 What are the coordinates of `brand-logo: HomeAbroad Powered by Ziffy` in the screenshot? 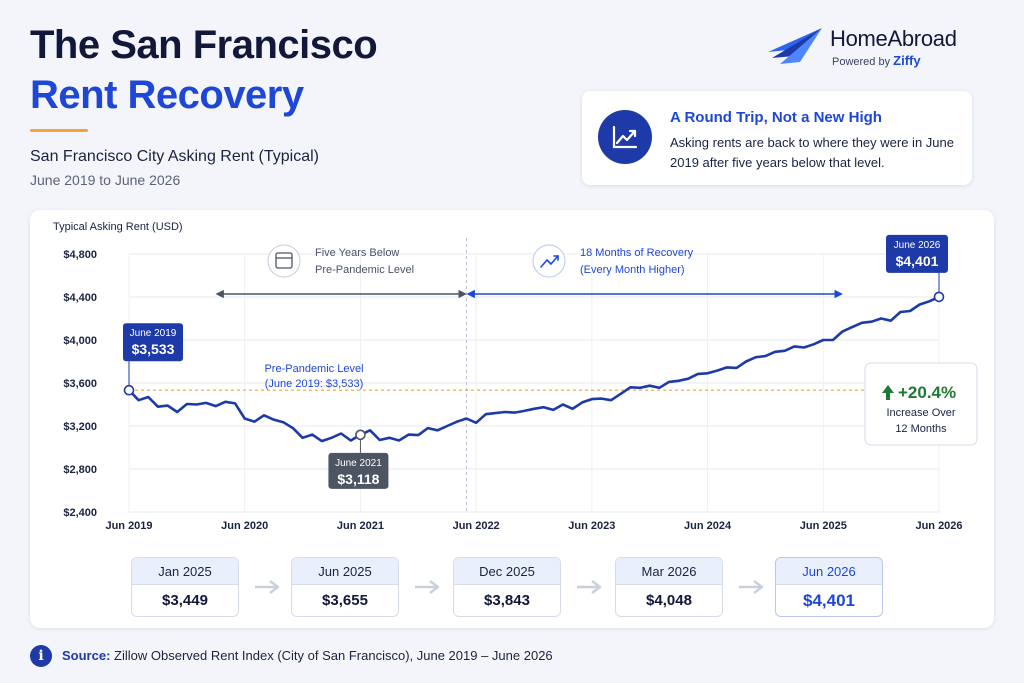 It's located at (882, 48).